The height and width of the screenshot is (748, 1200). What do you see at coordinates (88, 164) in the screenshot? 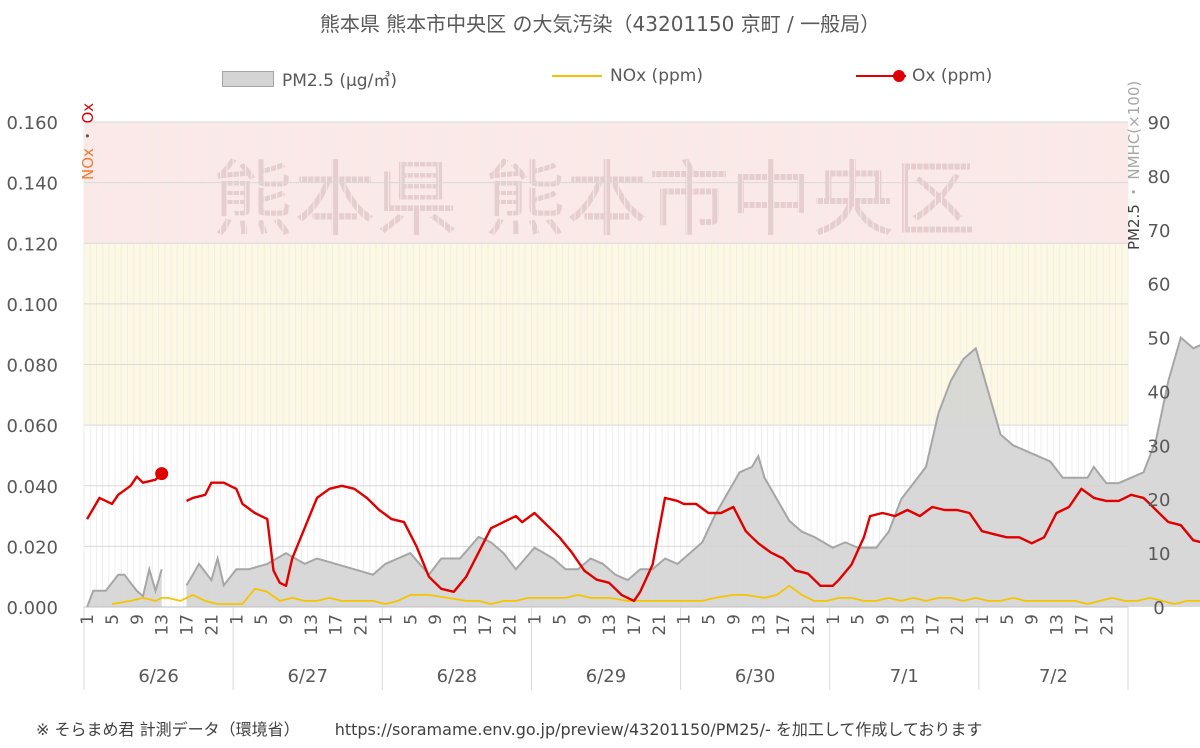
I see `left-axis-title-part: NOx` at bounding box center [88, 164].